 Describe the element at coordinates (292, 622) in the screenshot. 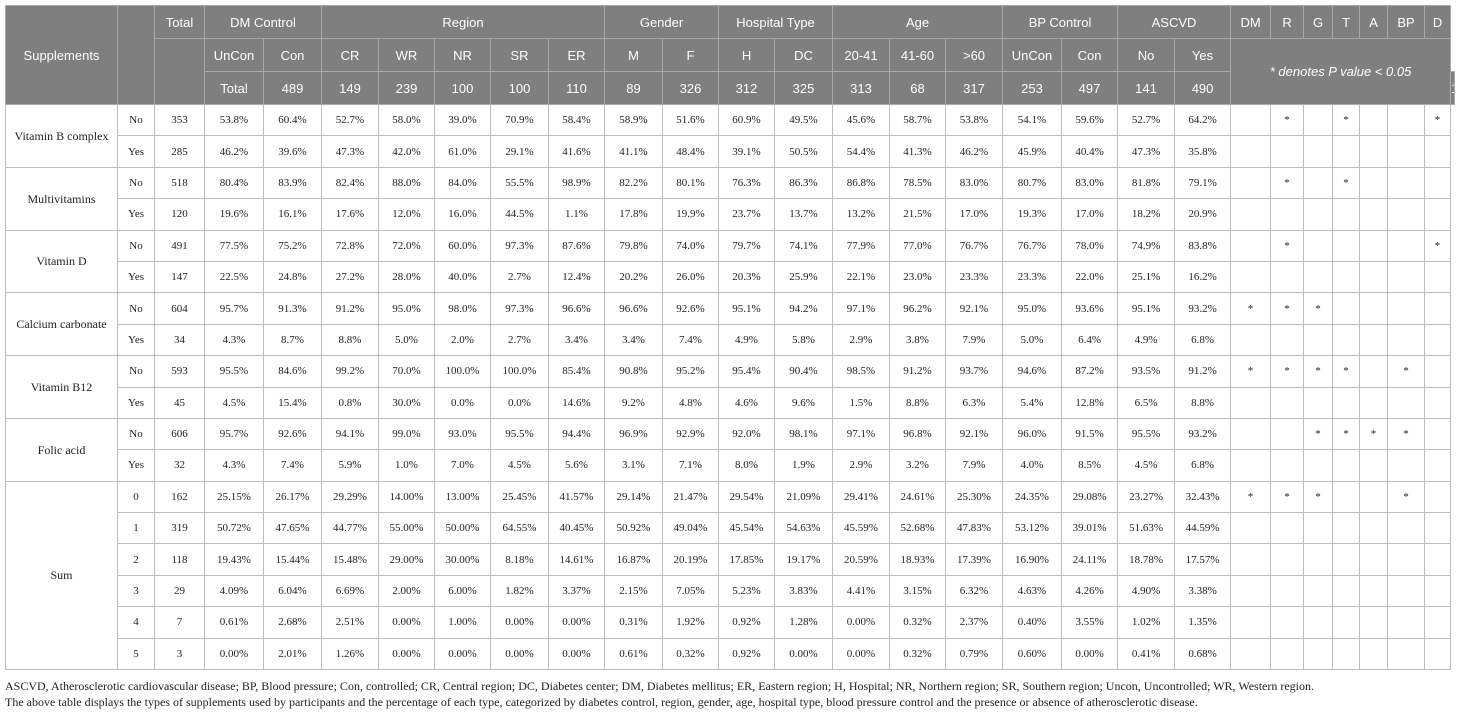

I see `table-cell: 2.68%` at that location.